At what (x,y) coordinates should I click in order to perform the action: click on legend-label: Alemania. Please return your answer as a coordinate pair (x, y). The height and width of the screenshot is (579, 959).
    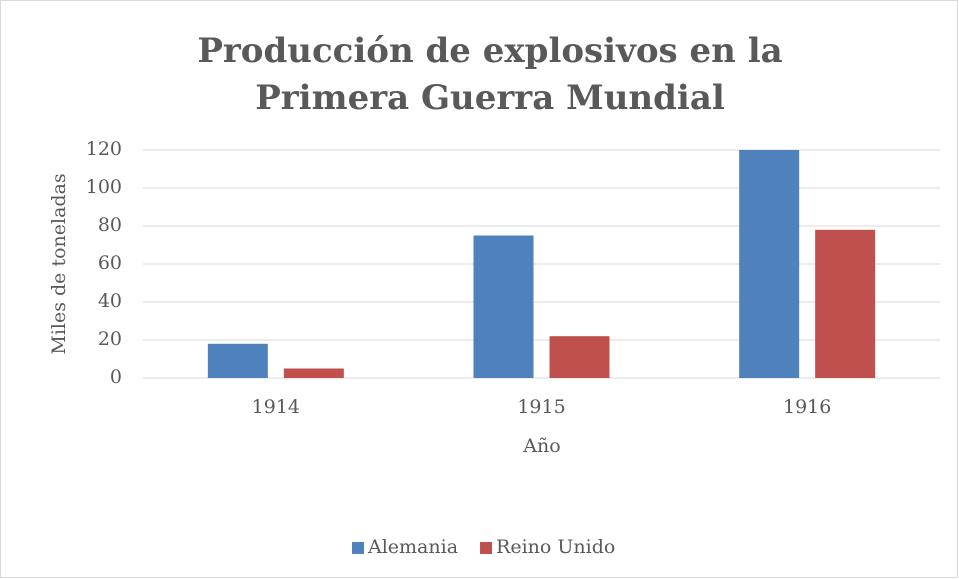
    Looking at the image, I should click on (412, 547).